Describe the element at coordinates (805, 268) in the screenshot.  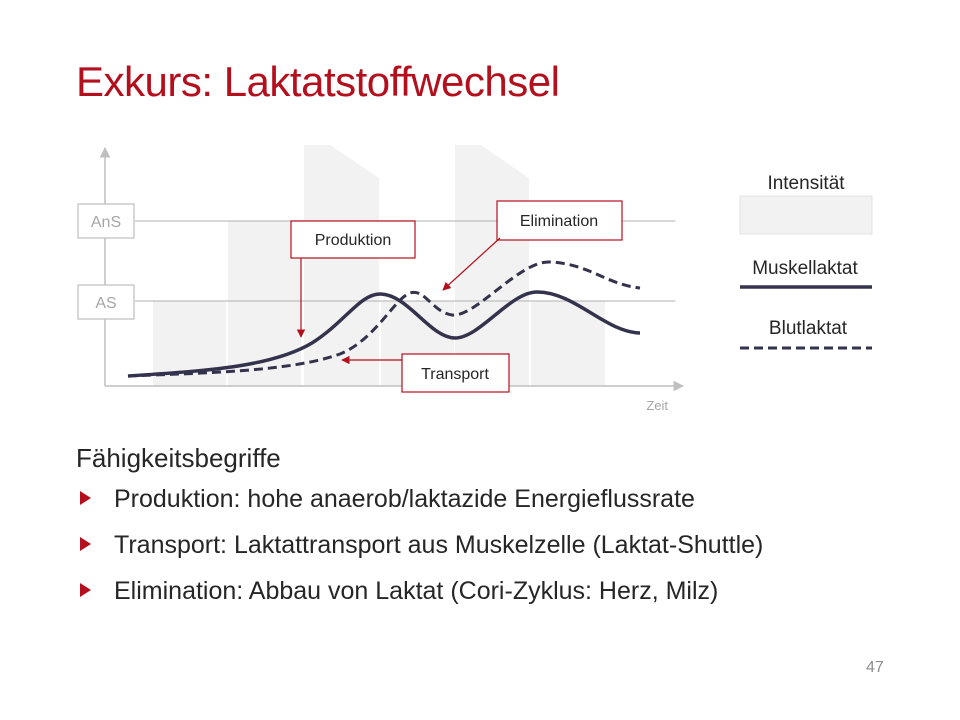
I see `legend-muscle-lactate-label: Muskellaktat` at that location.